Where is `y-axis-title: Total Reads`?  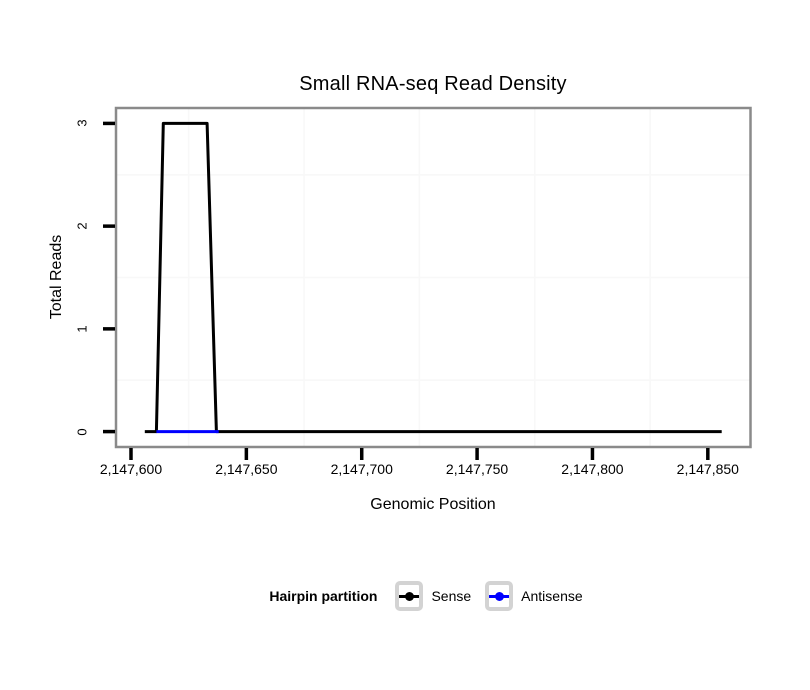 y-axis-title: Total Reads is located at coordinates (56, 277).